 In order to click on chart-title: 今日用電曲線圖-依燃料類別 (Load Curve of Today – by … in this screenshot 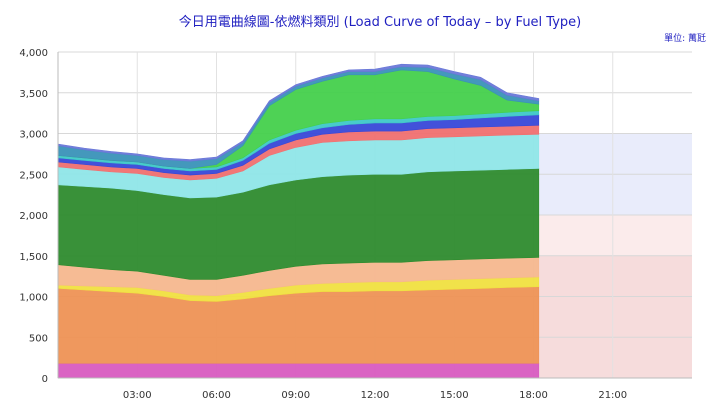, I will do `click(380, 22)`.